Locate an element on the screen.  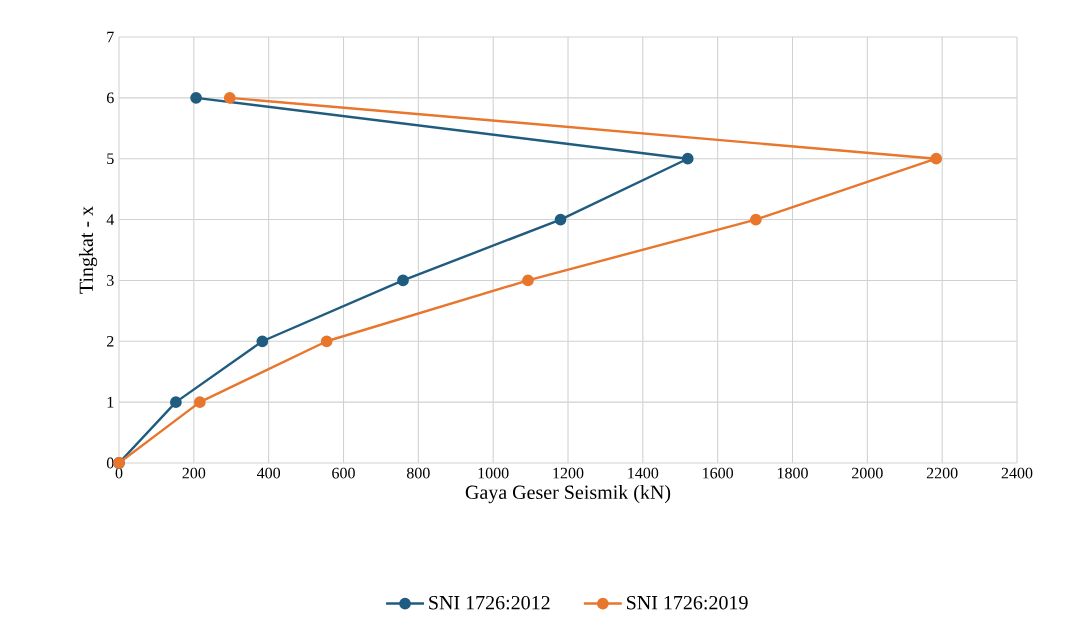
y-tick-label: 4 is located at coordinates (110, 219).